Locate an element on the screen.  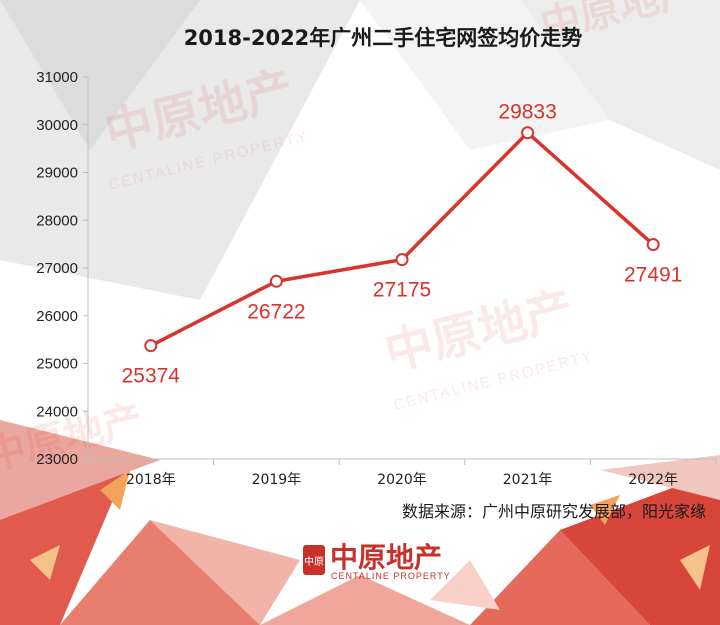
logo-text: 中原地产 is located at coordinates (386, 557).